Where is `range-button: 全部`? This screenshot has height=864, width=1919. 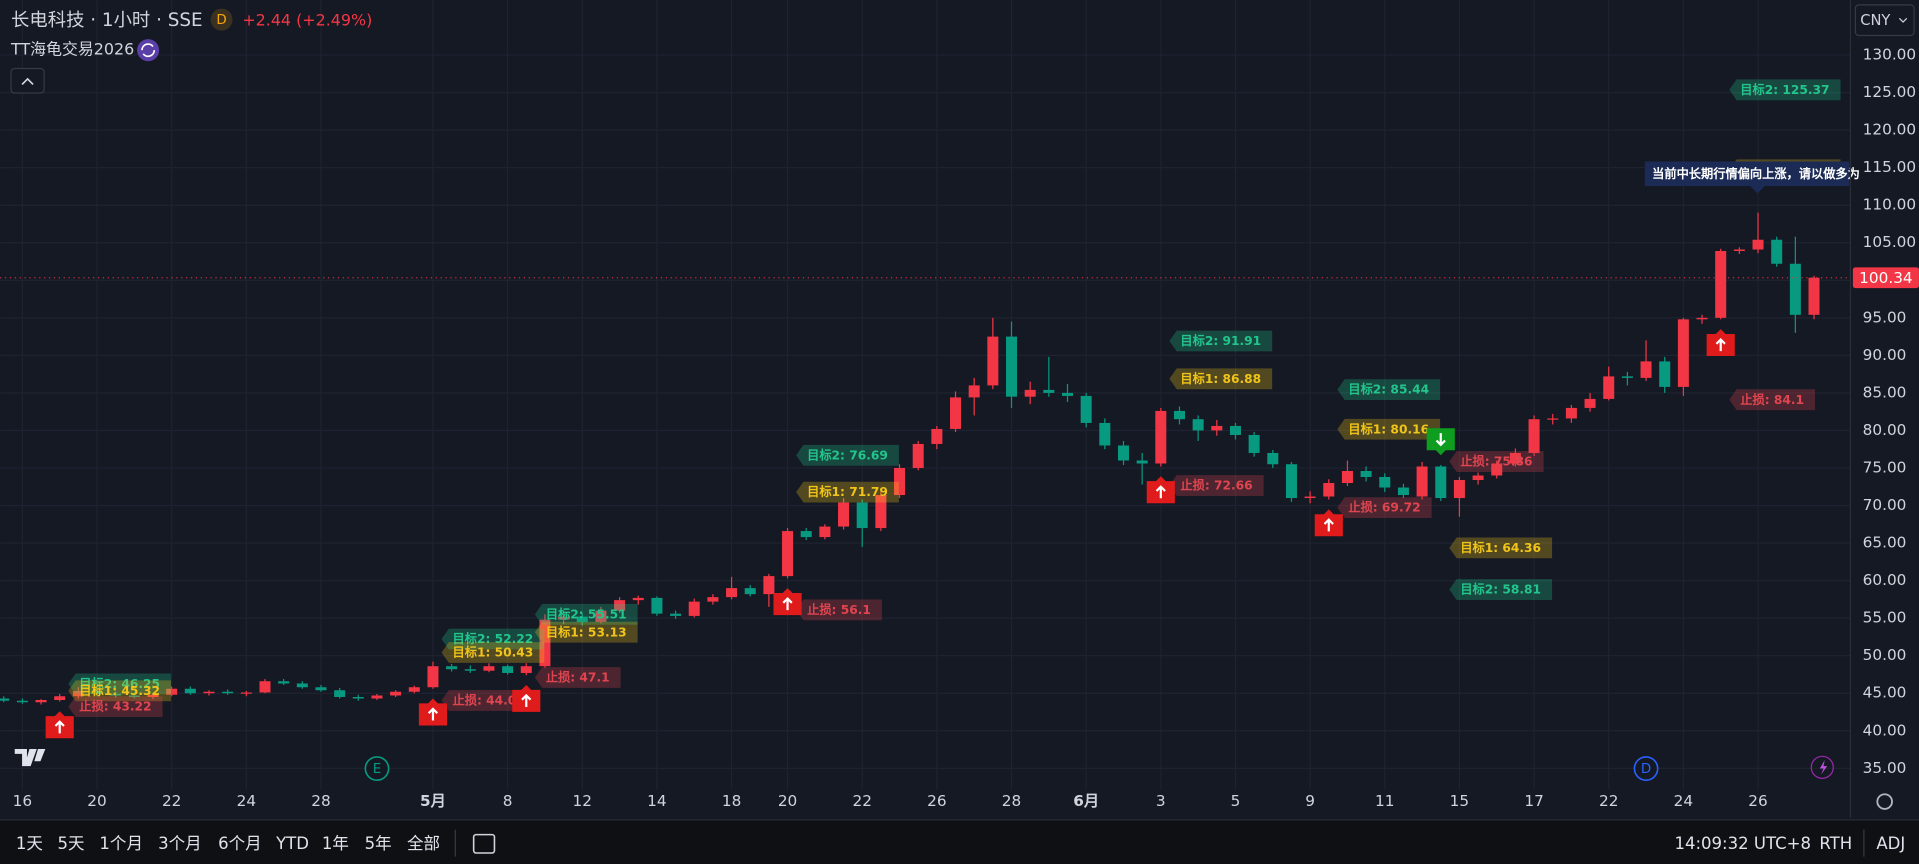 range-button: 全部 is located at coordinates (423, 843).